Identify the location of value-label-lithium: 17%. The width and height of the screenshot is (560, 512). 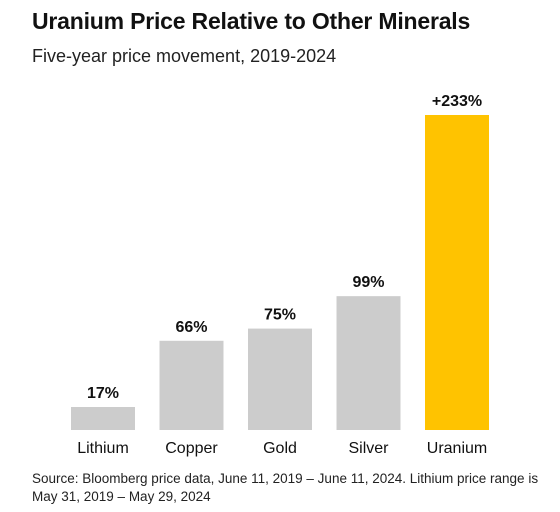
(103, 393).